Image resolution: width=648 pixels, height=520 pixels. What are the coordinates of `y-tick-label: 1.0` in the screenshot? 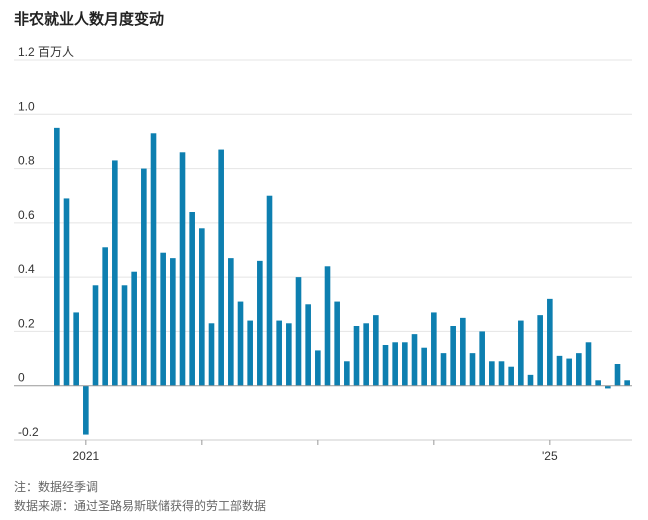 It's located at (26, 106).